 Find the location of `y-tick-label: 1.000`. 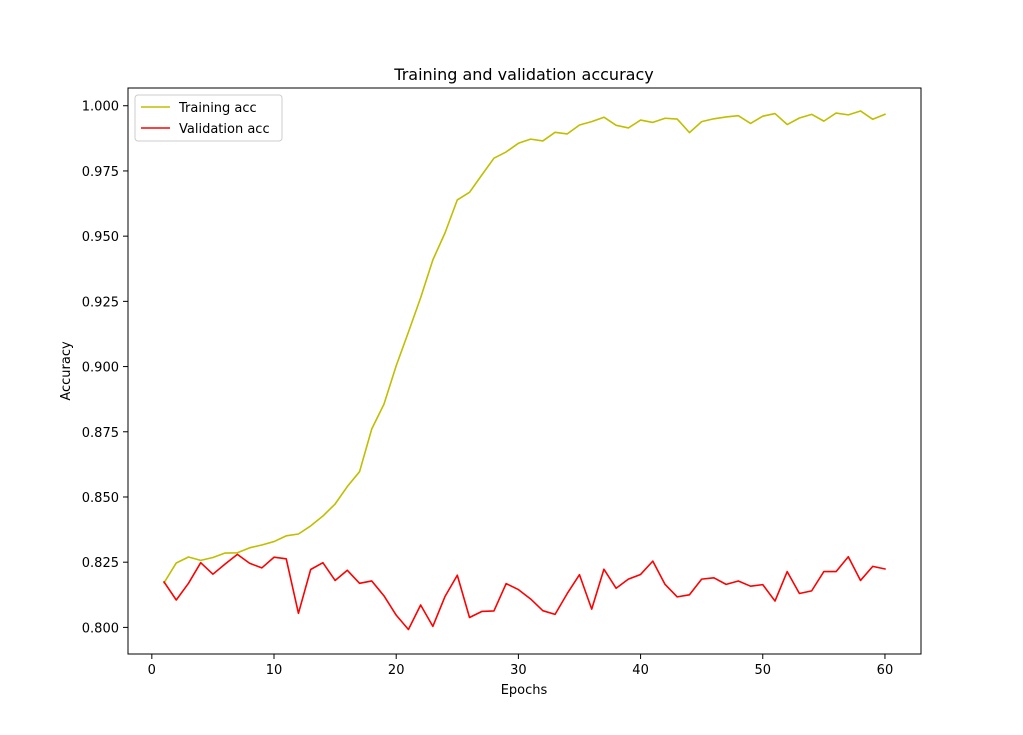

y-tick-label: 1.000 is located at coordinates (100, 107).